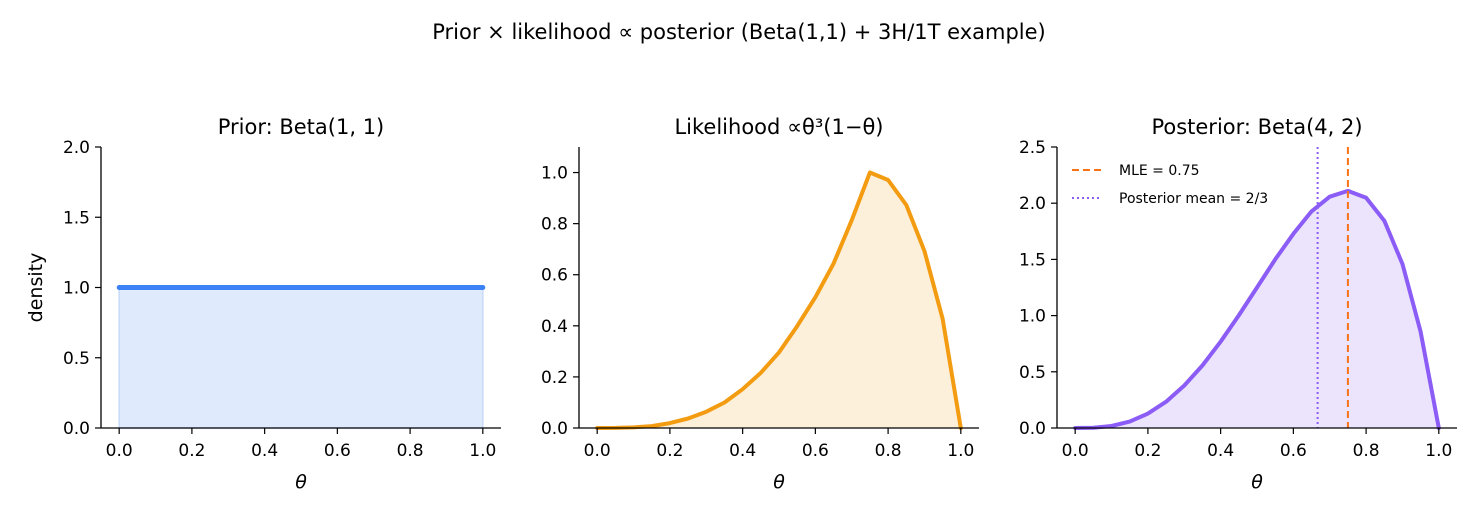  I want to click on prior-x-axis-label: θ, so click(301, 482).